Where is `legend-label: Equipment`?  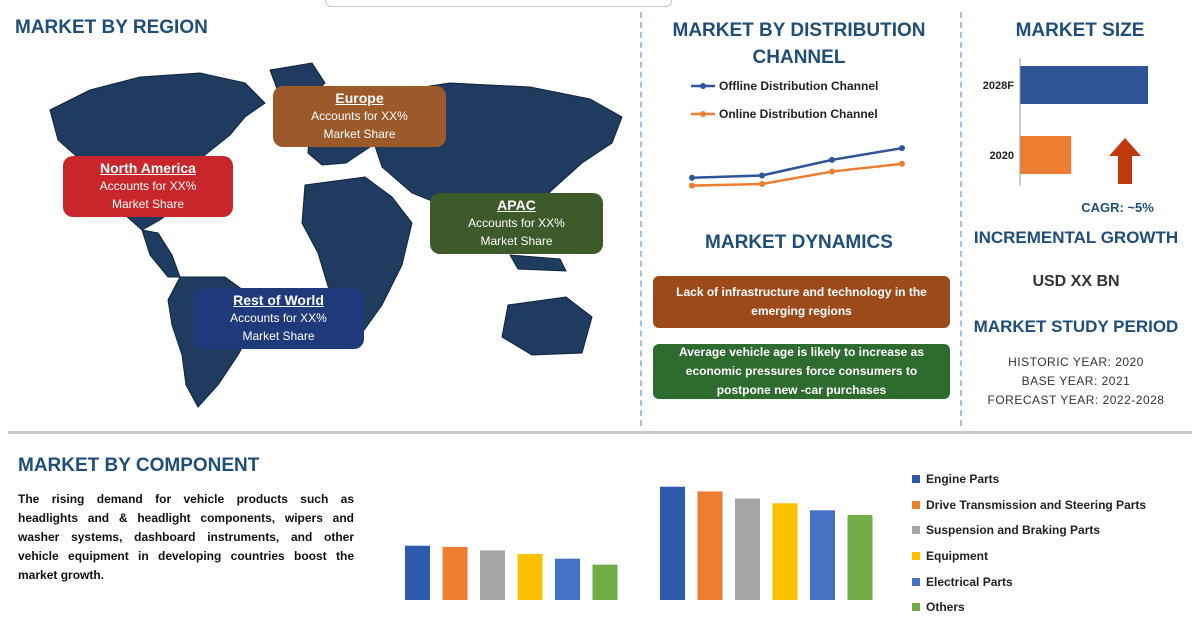 legend-label: Equipment is located at coordinates (957, 555).